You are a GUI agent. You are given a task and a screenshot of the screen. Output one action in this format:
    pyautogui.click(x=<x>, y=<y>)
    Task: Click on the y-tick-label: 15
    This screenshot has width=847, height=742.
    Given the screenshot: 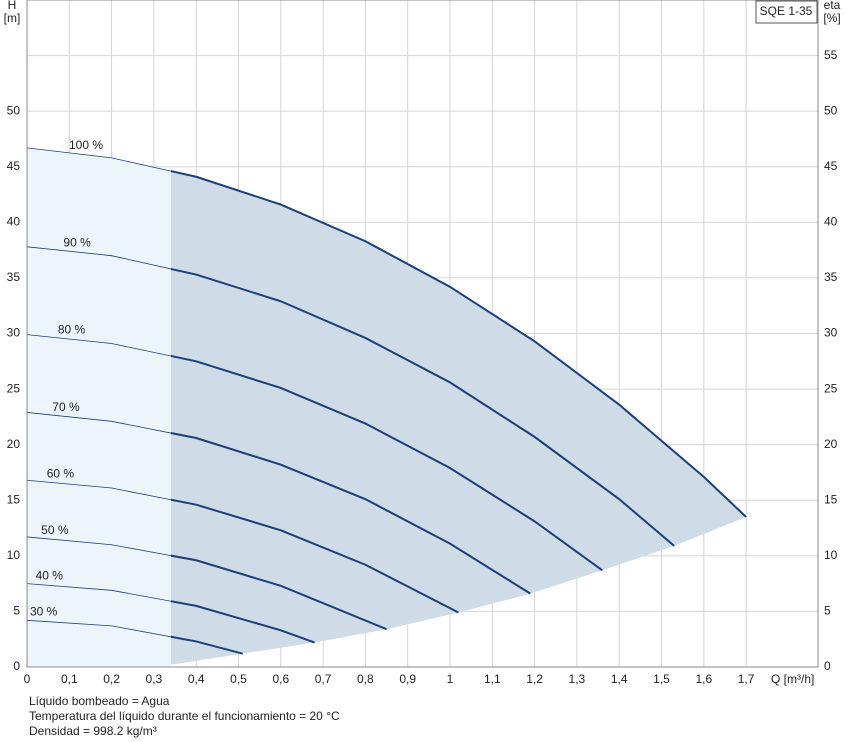 What is the action you would take?
    pyautogui.click(x=14, y=499)
    